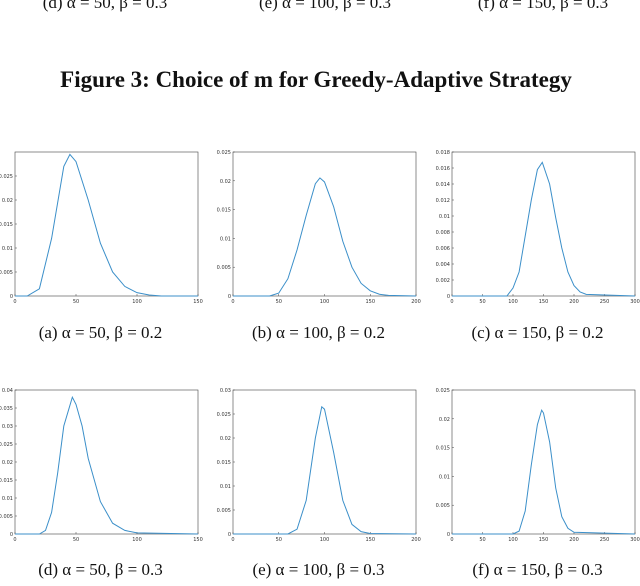 The image size is (640, 586). Describe the element at coordinates (443, 249) in the screenshot. I see `y-tick-label: 0.006` at that location.